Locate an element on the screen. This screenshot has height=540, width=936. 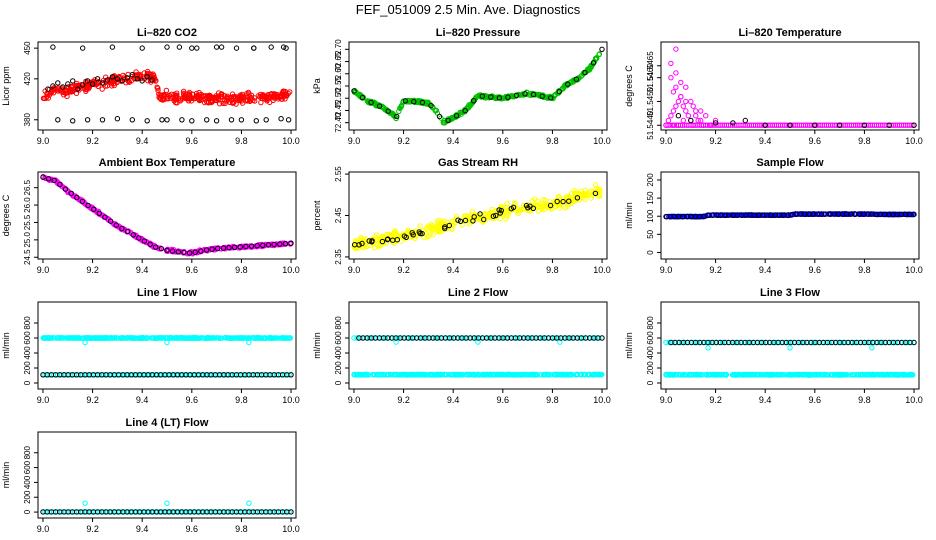
y-tick-label: 150 is located at coordinates (650, 198).